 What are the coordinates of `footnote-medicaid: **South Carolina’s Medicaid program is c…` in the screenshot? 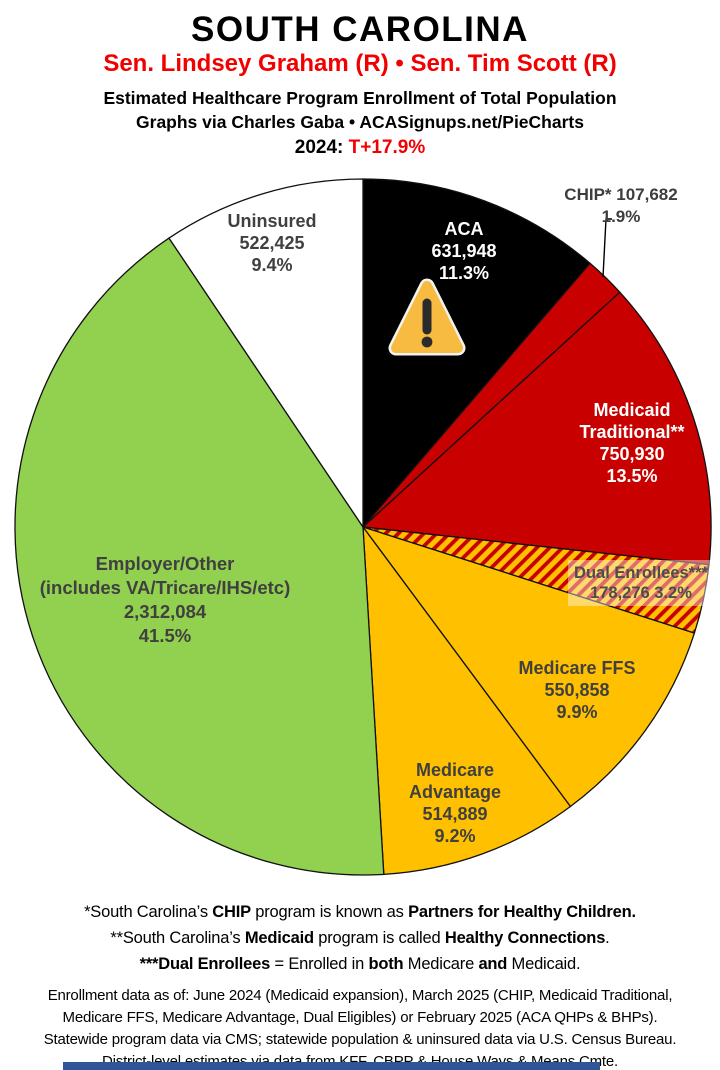 It's located at (360, 938).